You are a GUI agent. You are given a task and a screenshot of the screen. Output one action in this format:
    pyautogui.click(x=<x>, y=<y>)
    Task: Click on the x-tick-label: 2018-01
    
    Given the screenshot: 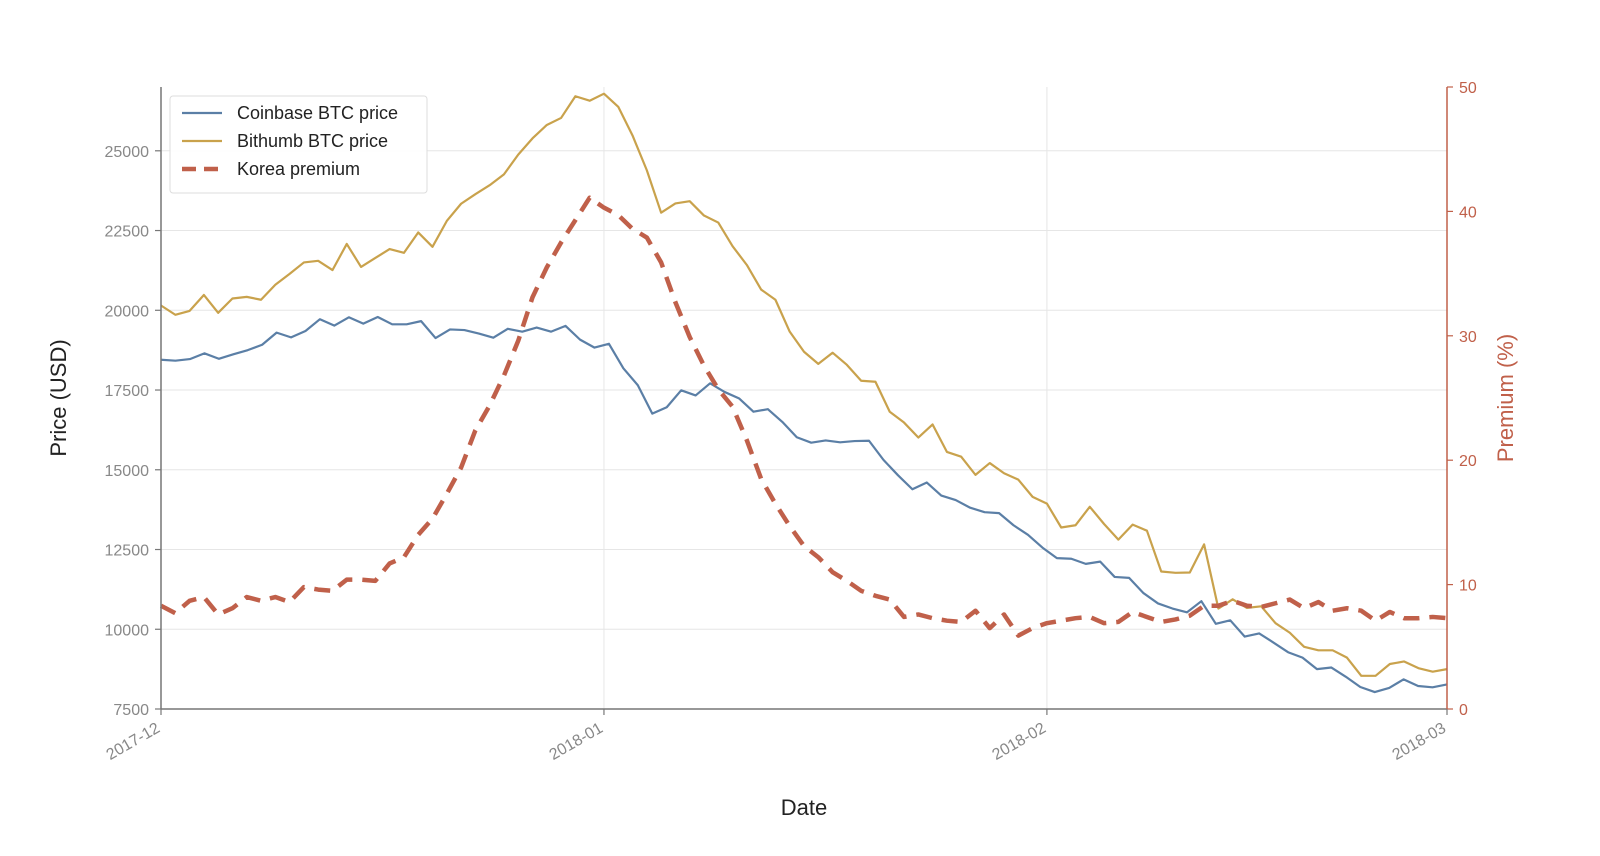 What is the action you would take?
    pyautogui.click(x=576, y=742)
    